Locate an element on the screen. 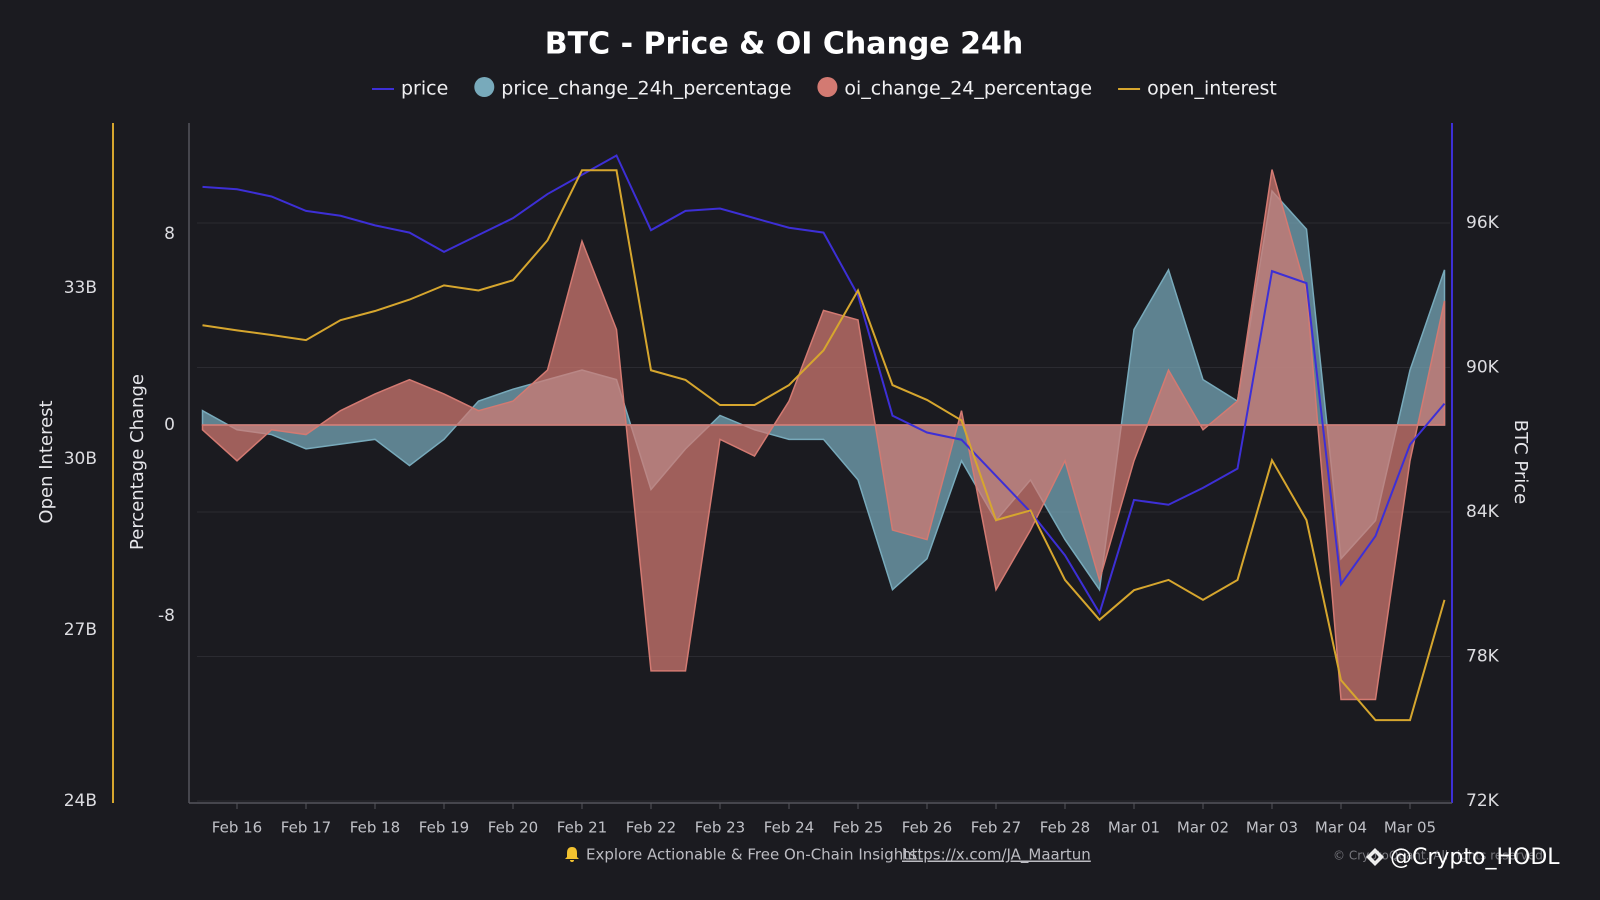 This screenshot has height=900, width=1600. y2-tick-label: 96K is located at coordinates (1483, 223).